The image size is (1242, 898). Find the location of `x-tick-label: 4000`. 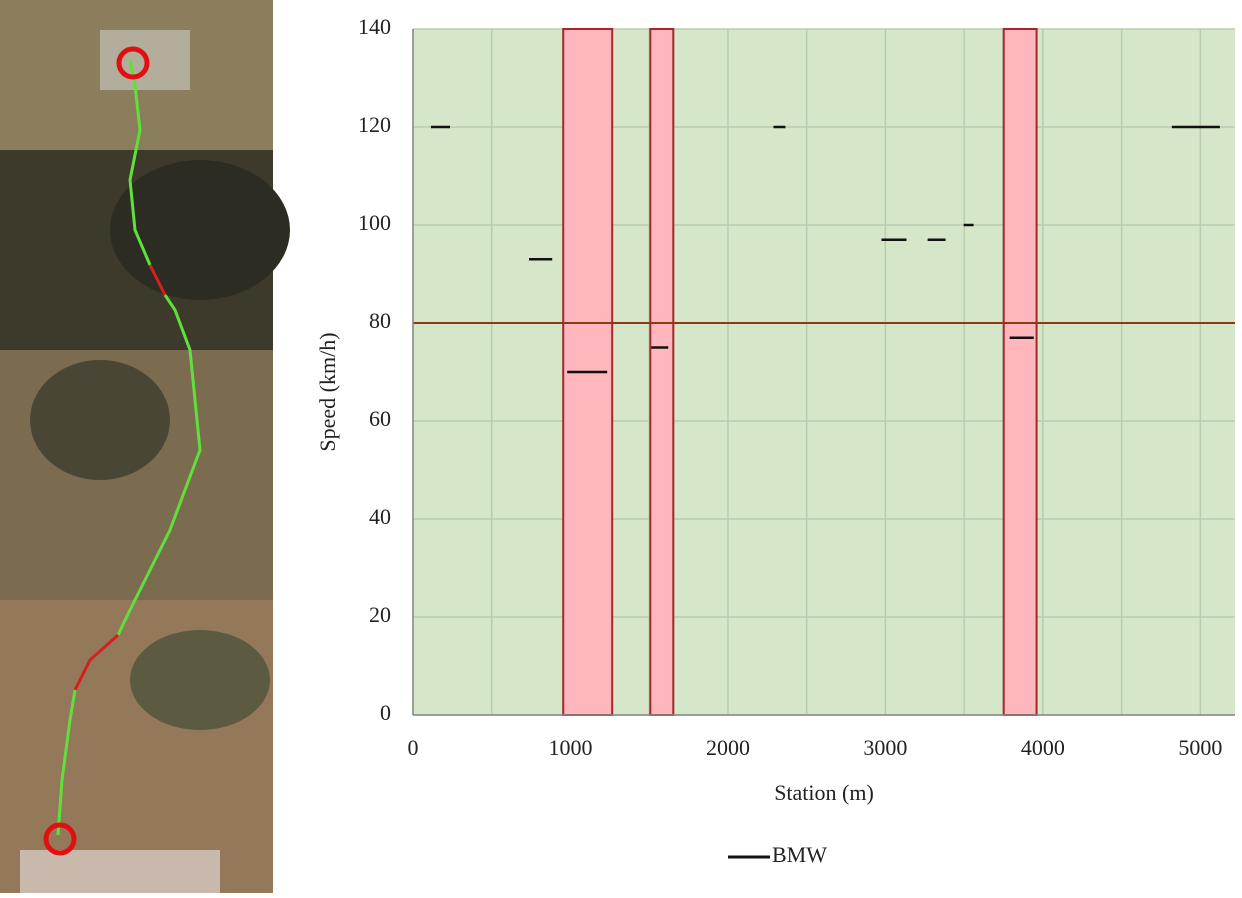

x-tick-label: 4000 is located at coordinates (1043, 747).